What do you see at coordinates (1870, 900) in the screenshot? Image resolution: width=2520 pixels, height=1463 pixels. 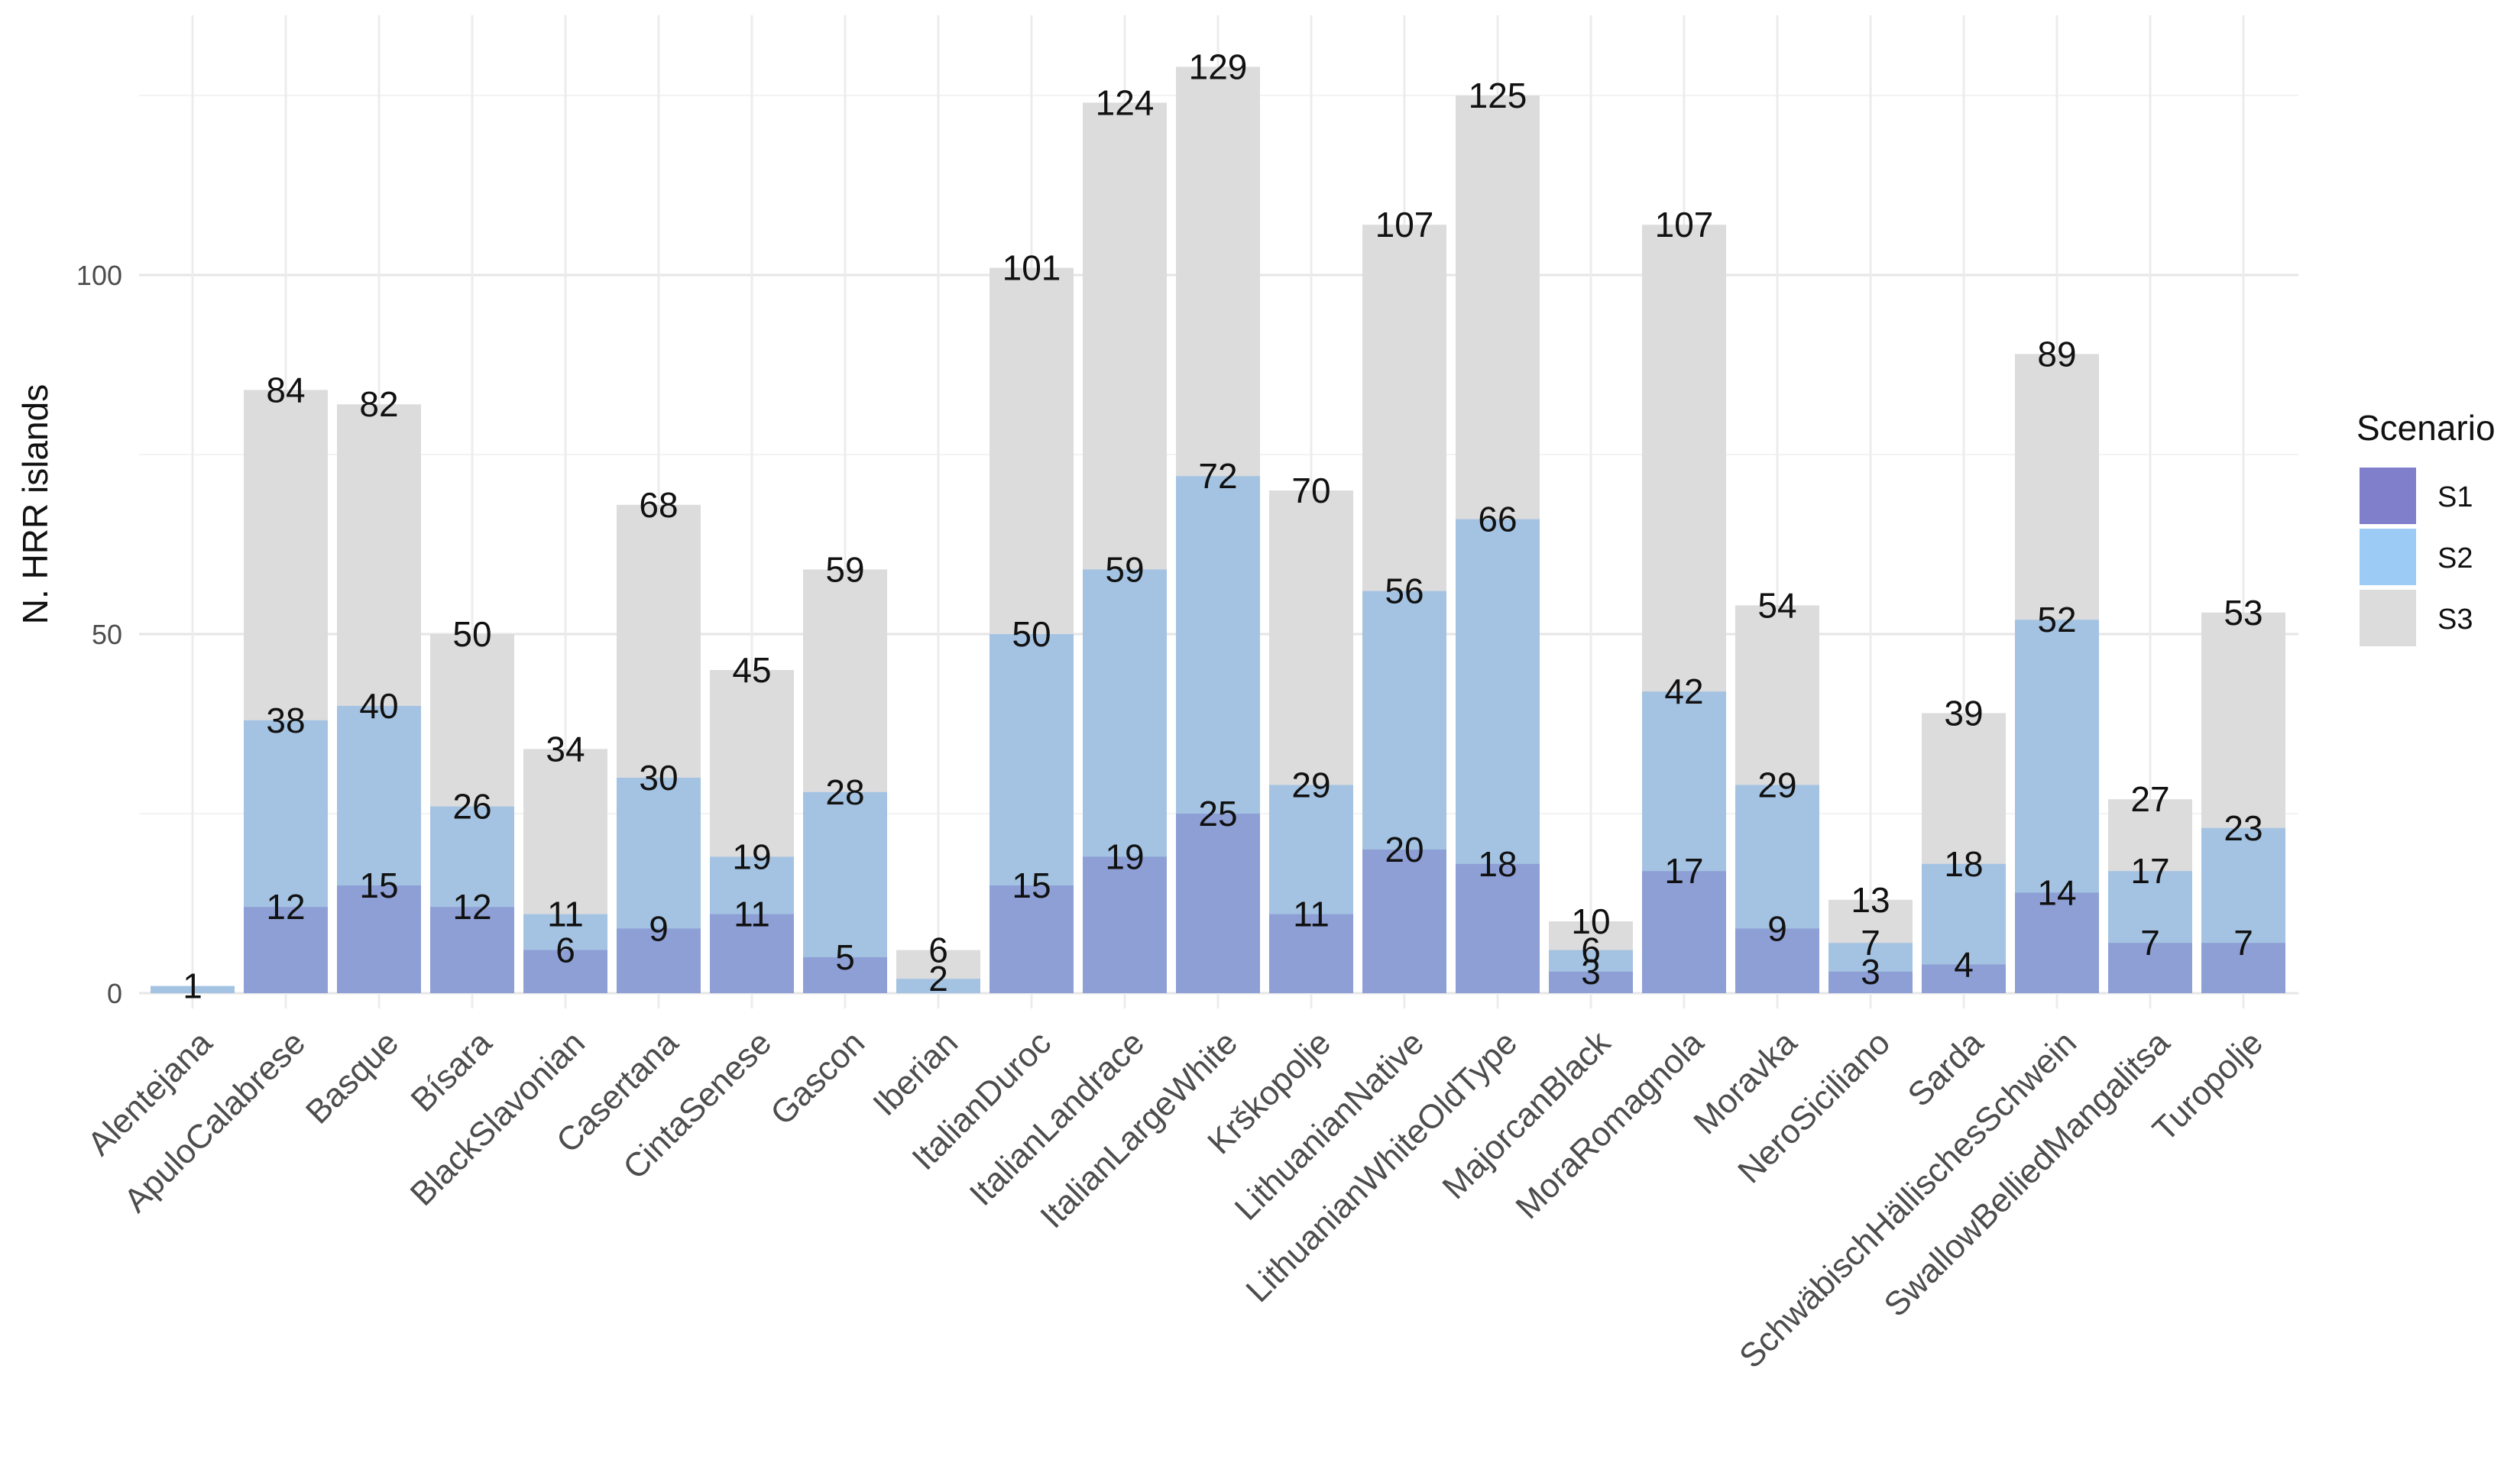 I see `value-label-s3: 13` at bounding box center [1870, 900].